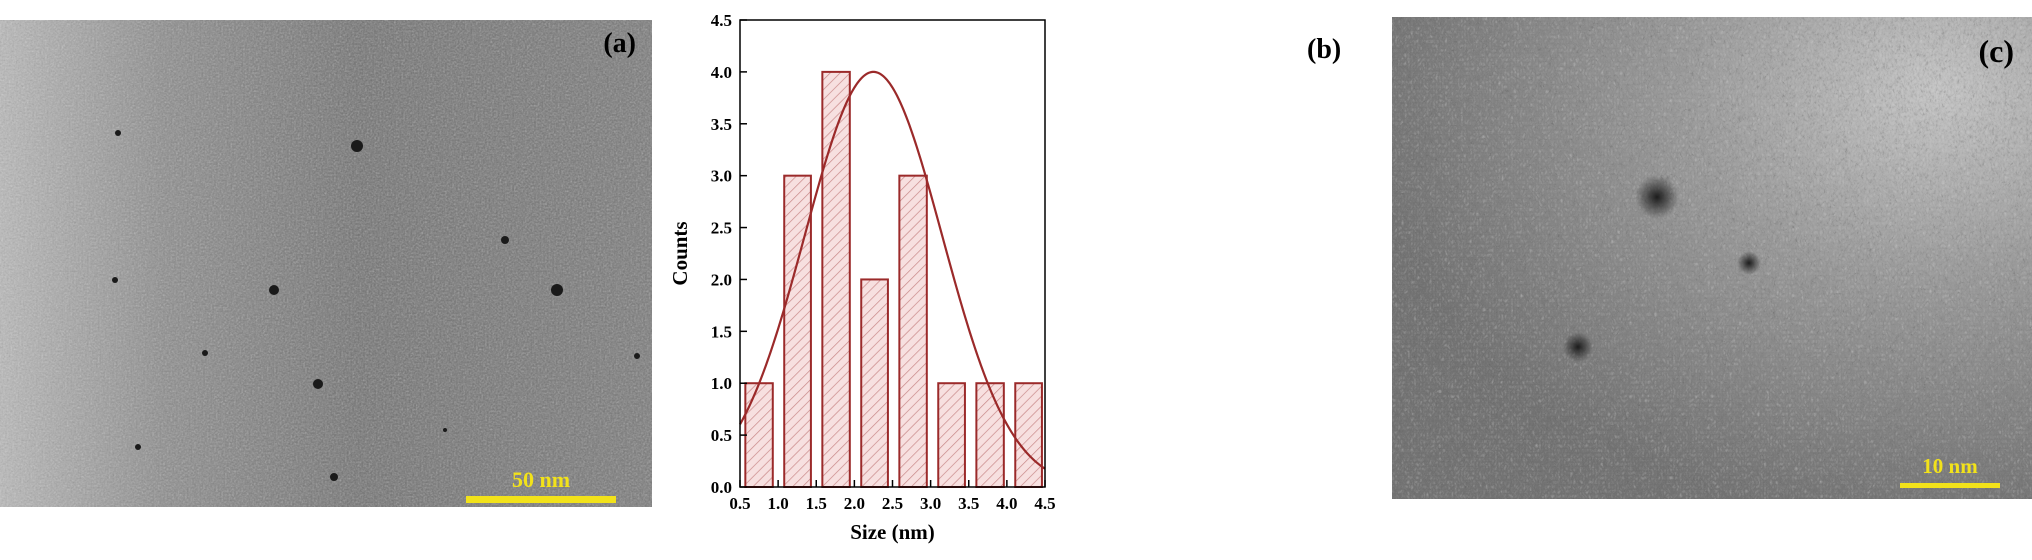 The width and height of the screenshot is (2032, 560). Describe the element at coordinates (721, 331) in the screenshot. I see `y-tick-label: 1.5` at that location.